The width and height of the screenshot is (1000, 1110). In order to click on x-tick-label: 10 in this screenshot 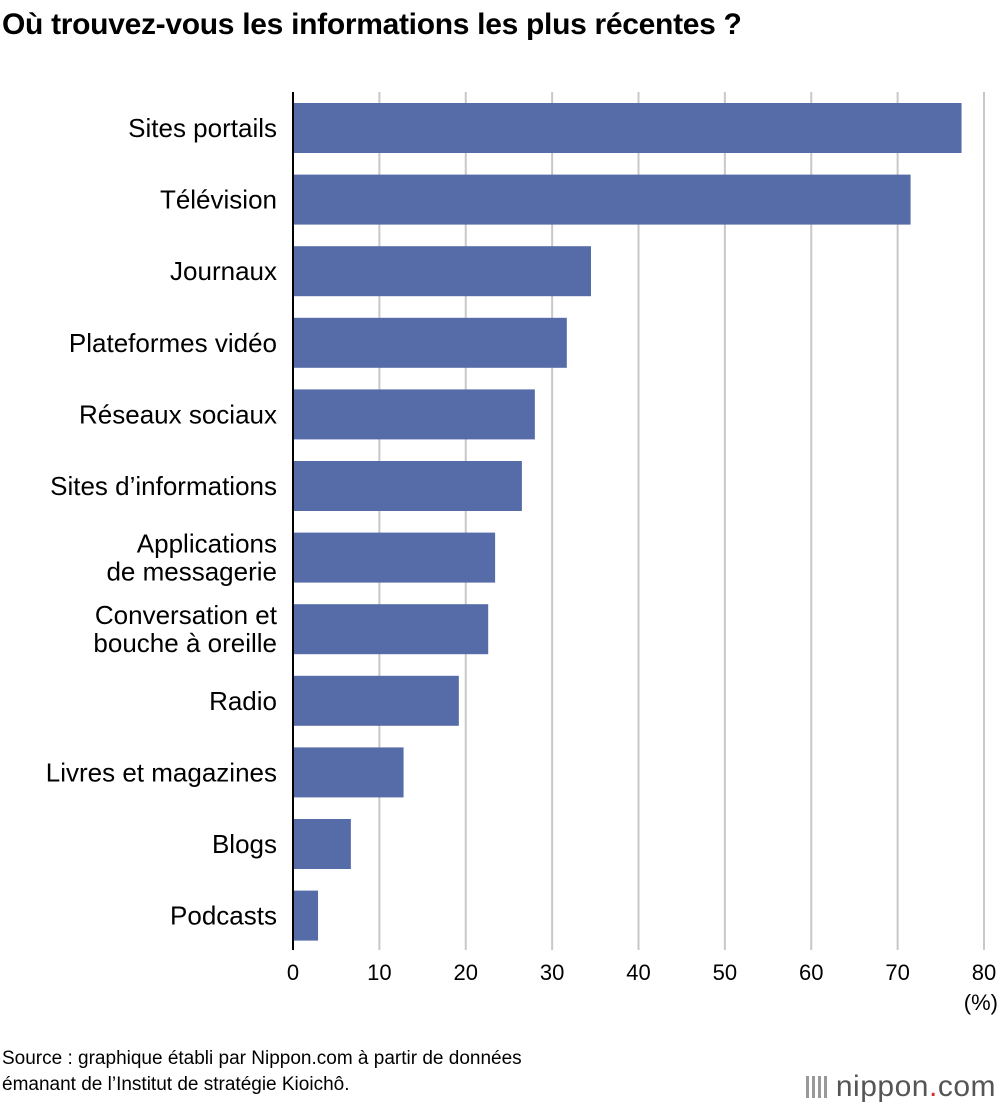, I will do `click(379, 972)`.